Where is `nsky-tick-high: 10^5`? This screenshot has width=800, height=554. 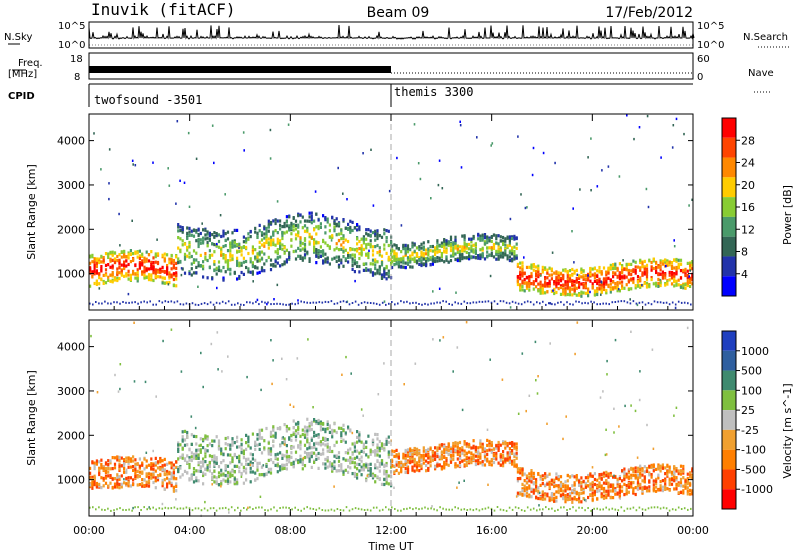
nsky-tick-high: 10^5 is located at coordinates (71, 26).